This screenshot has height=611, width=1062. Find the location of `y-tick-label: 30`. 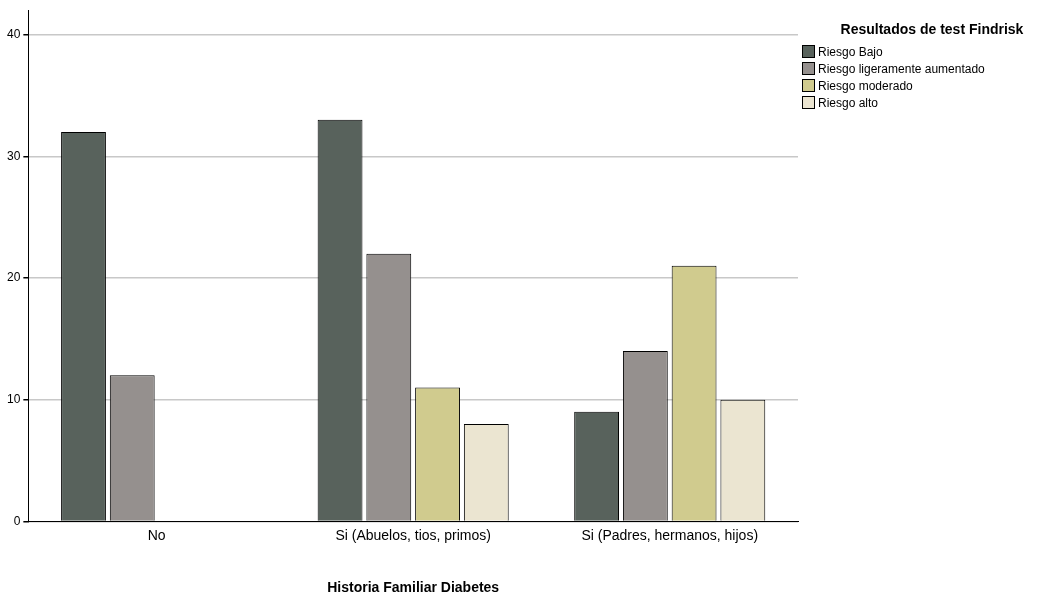

y-tick-label: 30 is located at coordinates (13, 155).